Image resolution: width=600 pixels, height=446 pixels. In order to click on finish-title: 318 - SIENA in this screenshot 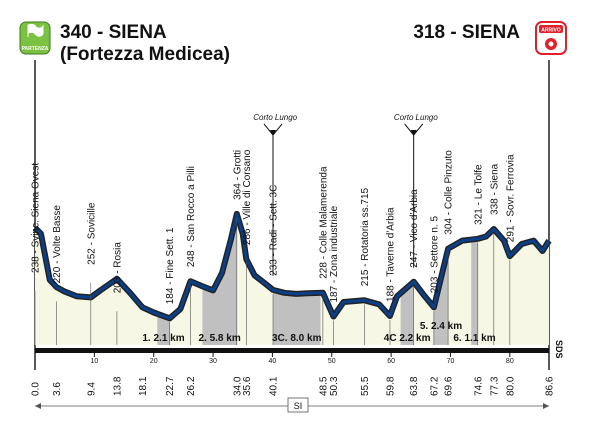, I will do `click(466, 32)`.